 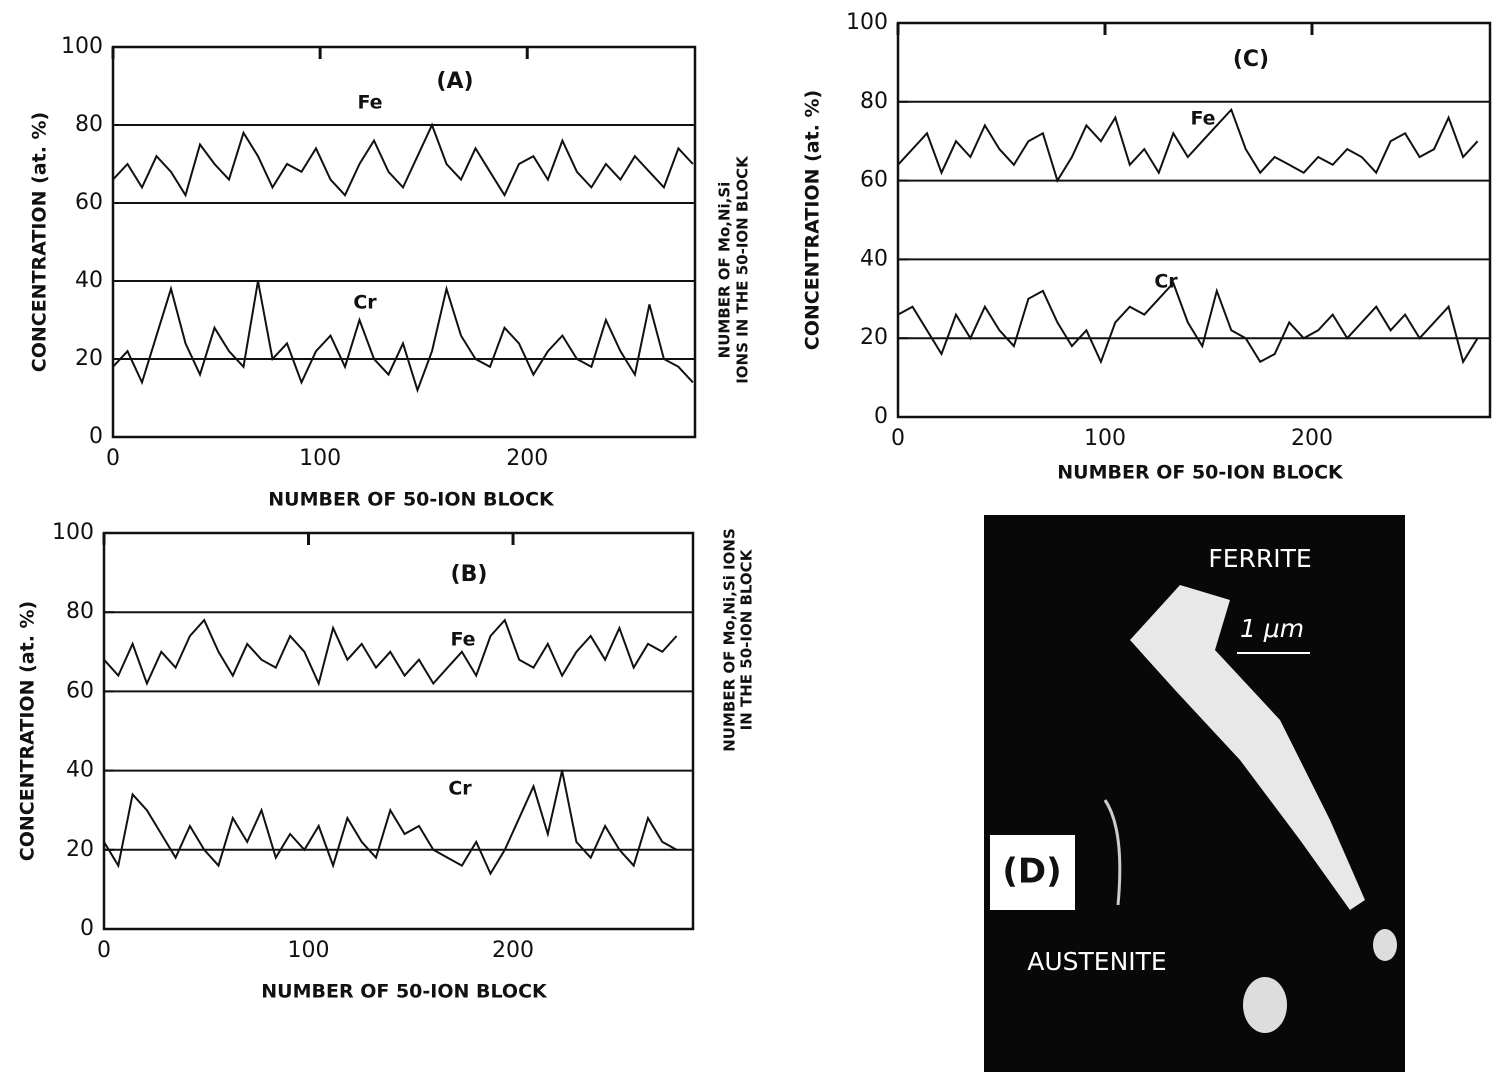 What do you see at coordinates (1112, 852) in the screenshot?
I see `grain-boundary` at bounding box center [1112, 852].